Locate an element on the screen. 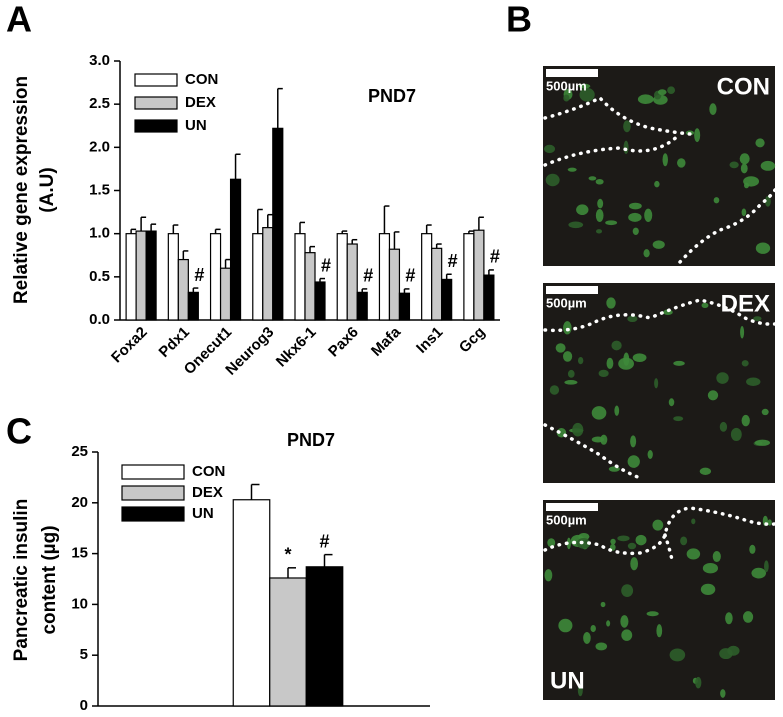  x-tick-label: Pax6 is located at coordinates (343, 342).